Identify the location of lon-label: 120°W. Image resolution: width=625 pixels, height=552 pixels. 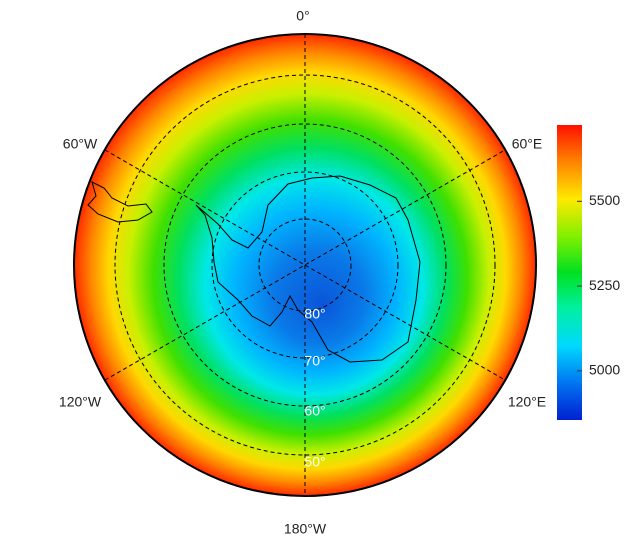
(80, 402).